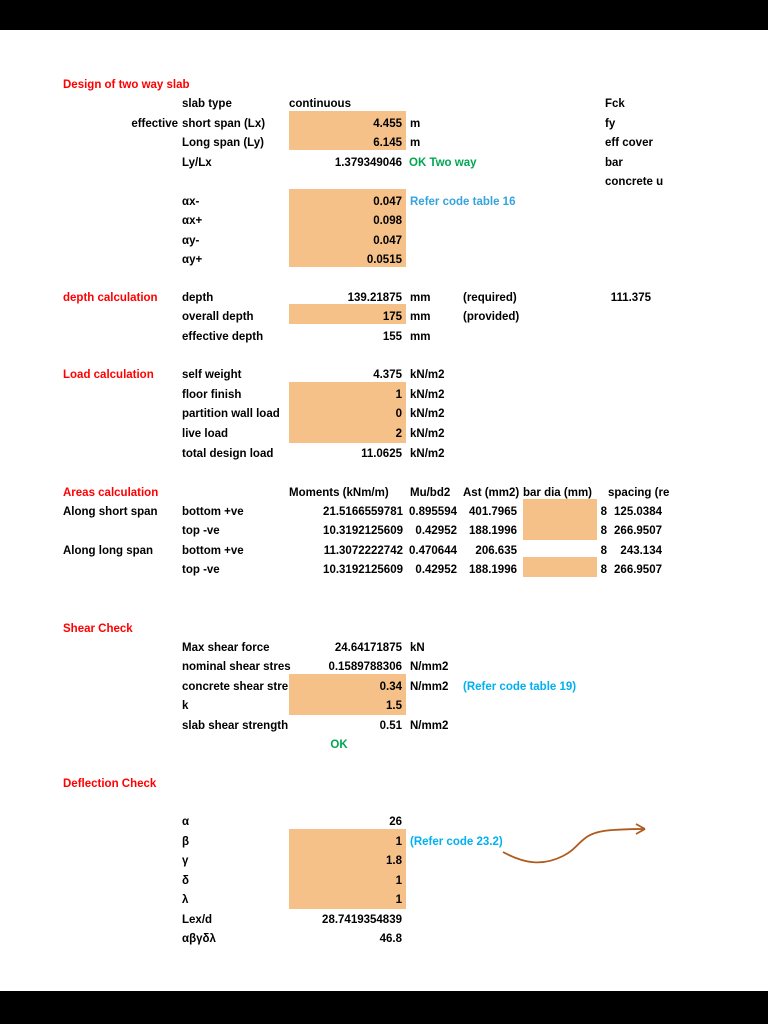 The image size is (768, 1024). I want to click on col-header-ast: Ast (mm2), so click(491, 493).